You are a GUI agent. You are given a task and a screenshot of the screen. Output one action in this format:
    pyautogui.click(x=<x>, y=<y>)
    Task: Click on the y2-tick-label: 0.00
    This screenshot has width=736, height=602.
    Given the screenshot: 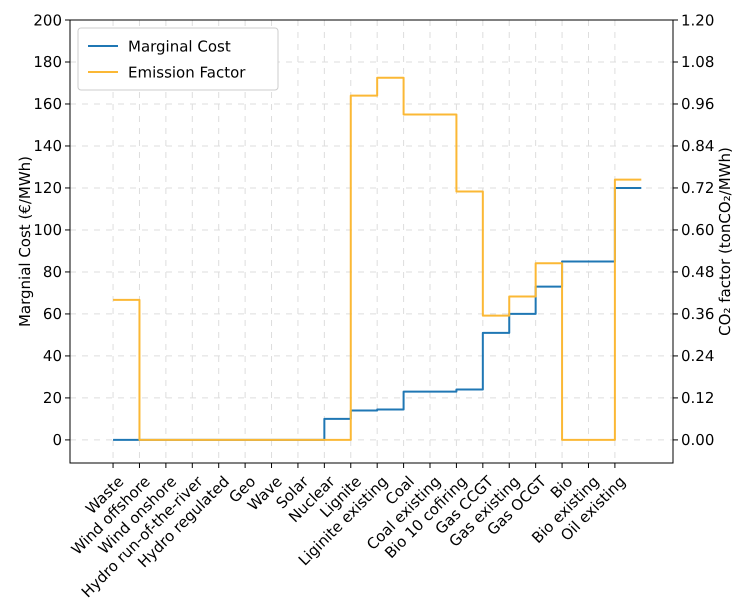 What is the action you would take?
    pyautogui.click(x=697, y=440)
    